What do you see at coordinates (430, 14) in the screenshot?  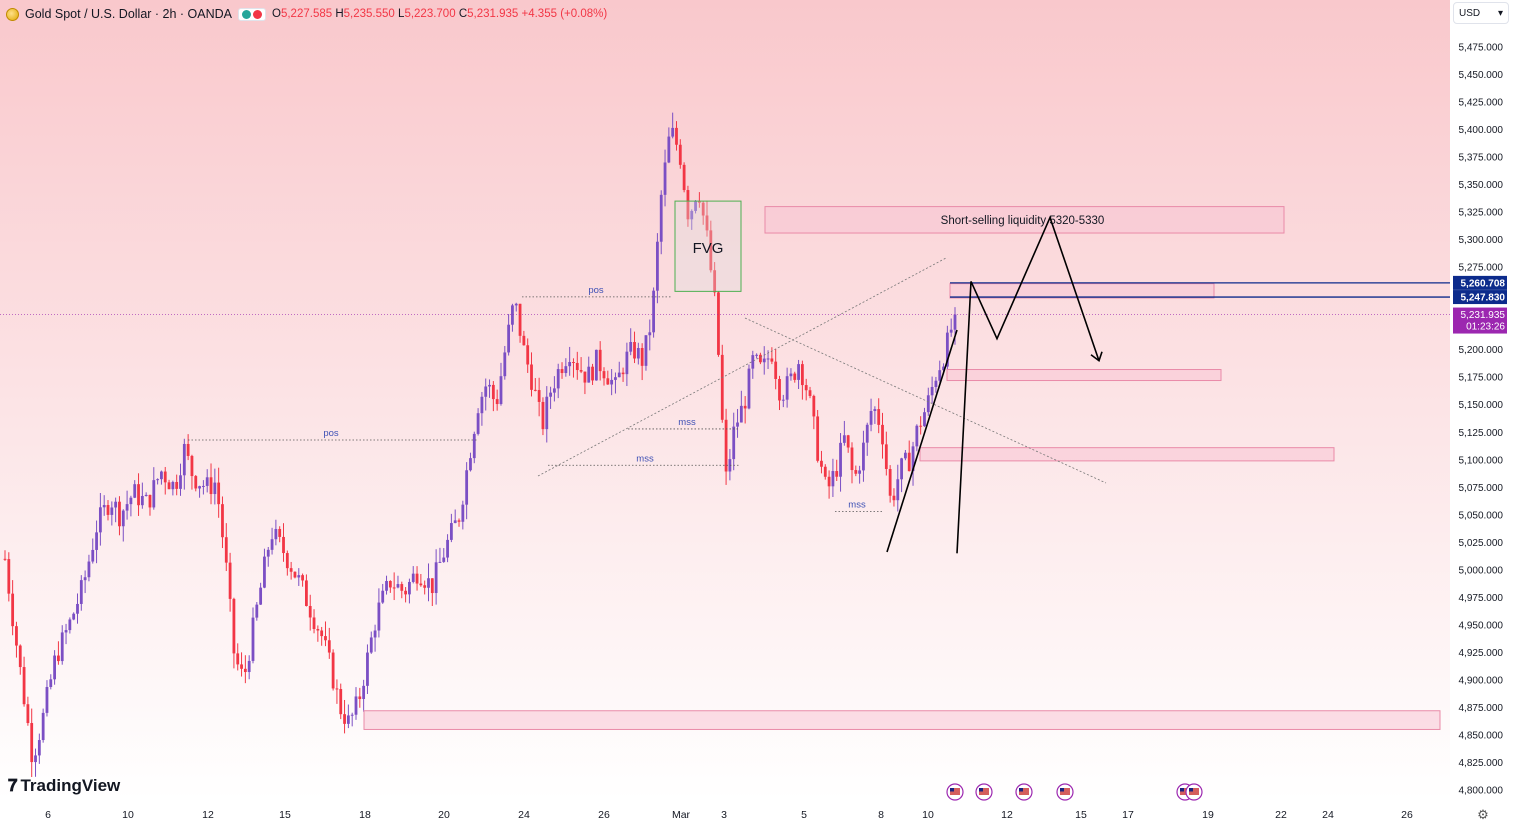 I see `low-value: 5,223.700` at bounding box center [430, 14].